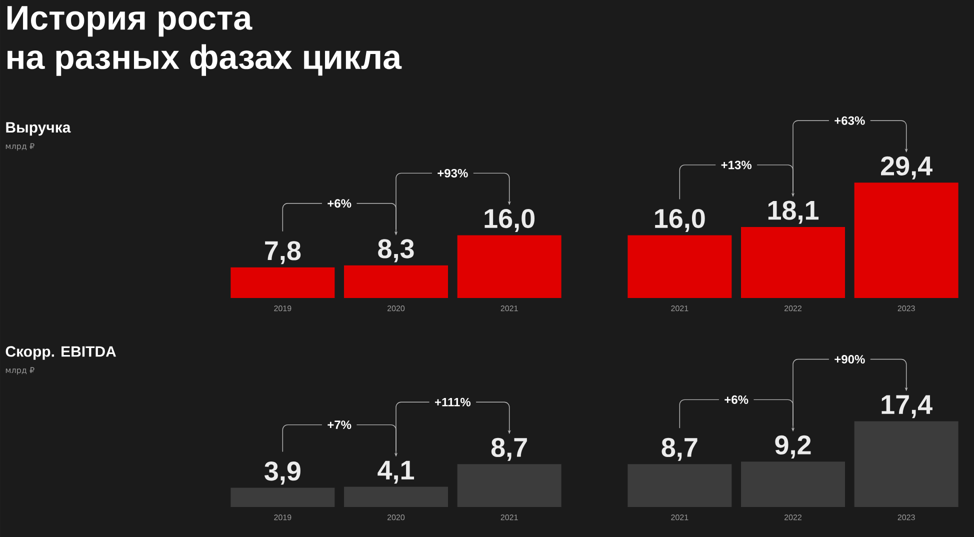 This screenshot has width=974, height=537. I want to click on y-axis-title: Скорр. EBITDA, so click(61, 353).